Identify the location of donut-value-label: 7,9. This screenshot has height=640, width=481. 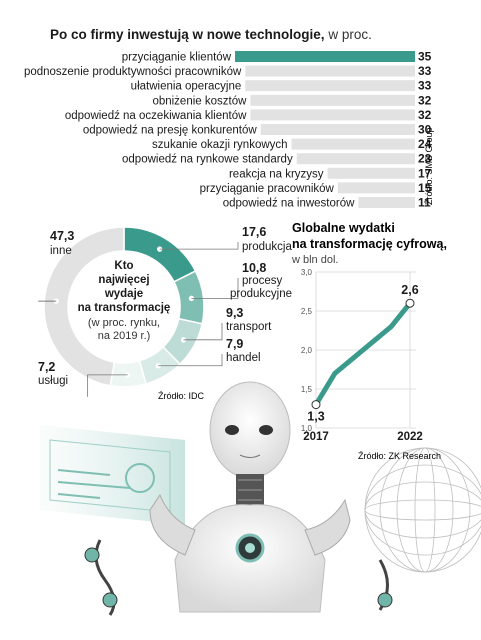
(234, 344).